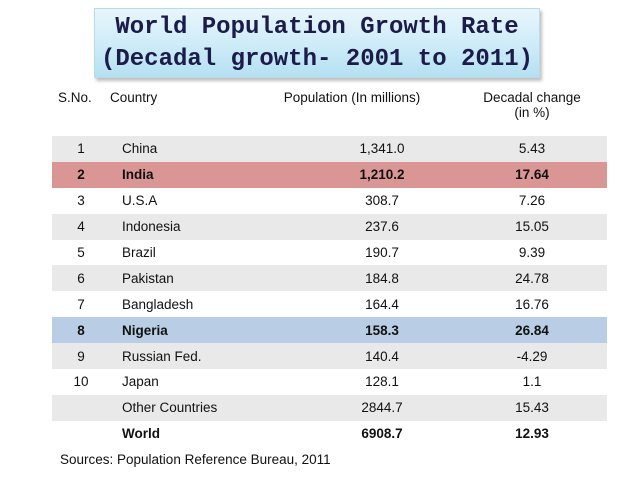 The image size is (638, 479). What do you see at coordinates (178, 330) in the screenshot?
I see `cell-country: Nigeria` at bounding box center [178, 330].